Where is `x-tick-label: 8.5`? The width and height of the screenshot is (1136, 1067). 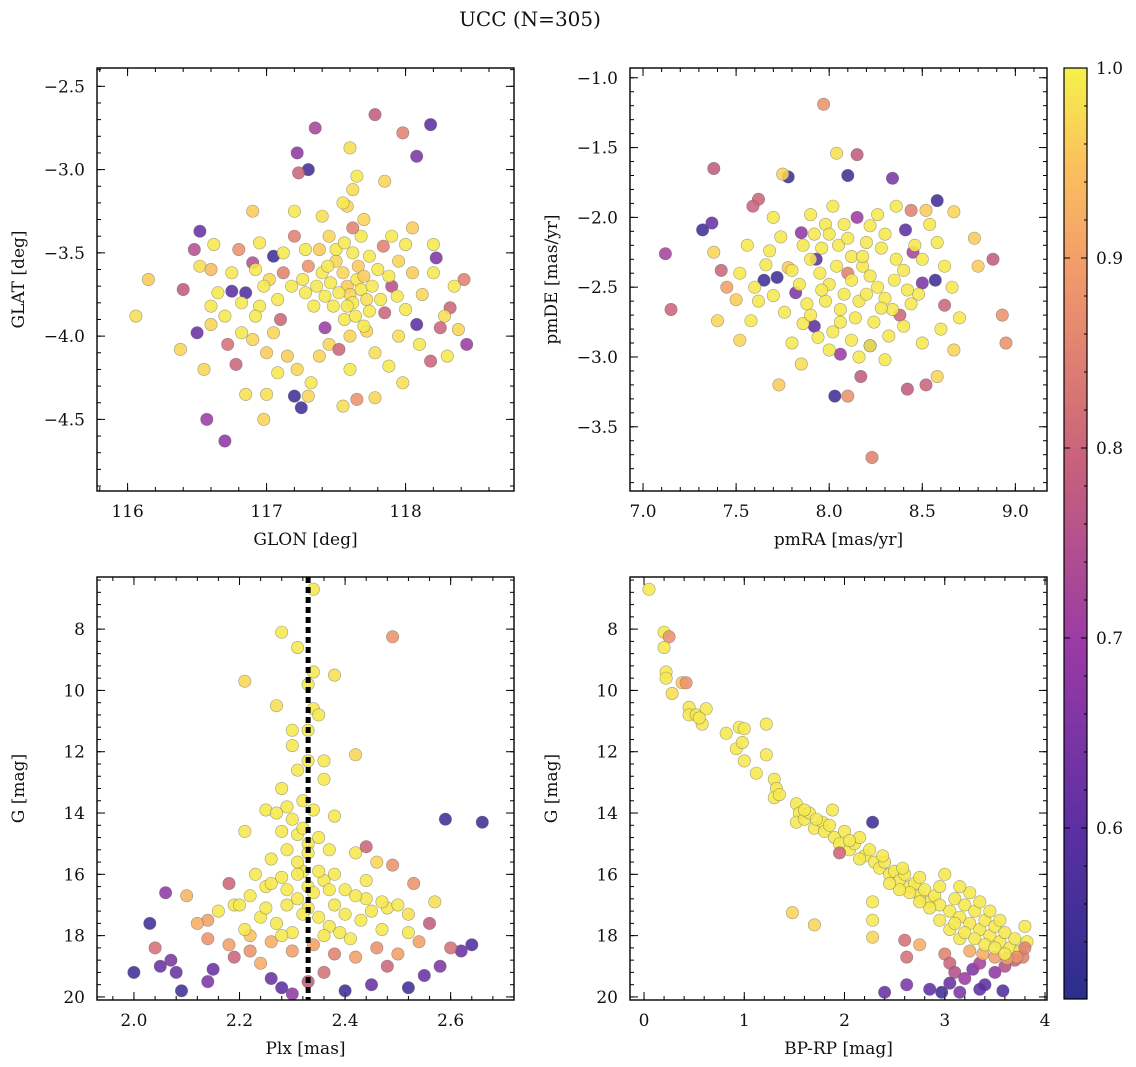 x-tick-label: 8.5 is located at coordinates (922, 512).